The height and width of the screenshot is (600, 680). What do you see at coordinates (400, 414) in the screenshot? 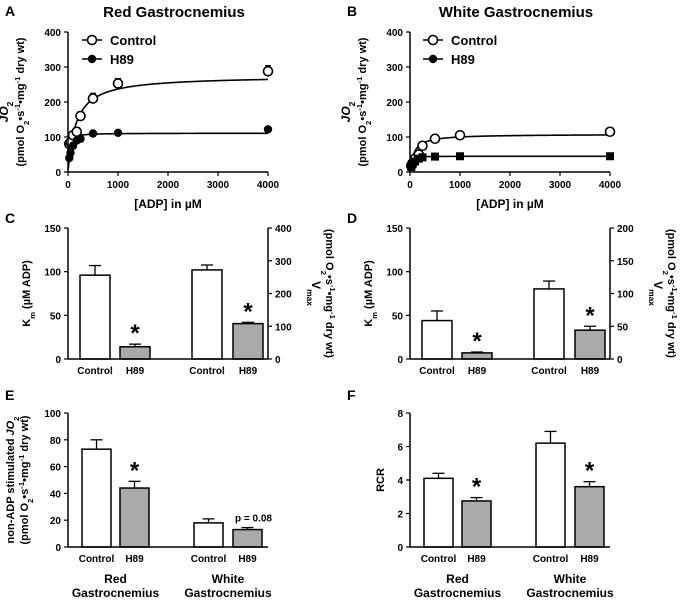
I see `y-tick-label: 8` at bounding box center [400, 414].